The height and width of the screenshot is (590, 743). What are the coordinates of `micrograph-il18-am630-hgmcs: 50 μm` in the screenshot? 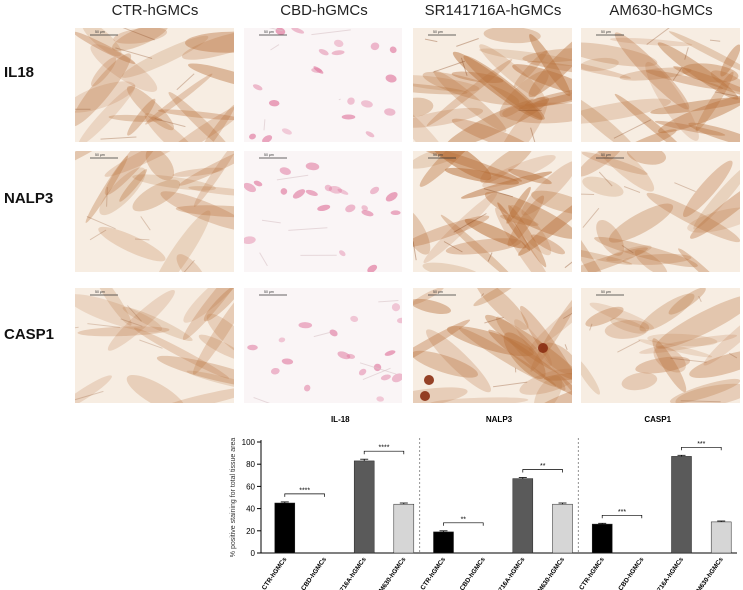 It's located at (660, 85).